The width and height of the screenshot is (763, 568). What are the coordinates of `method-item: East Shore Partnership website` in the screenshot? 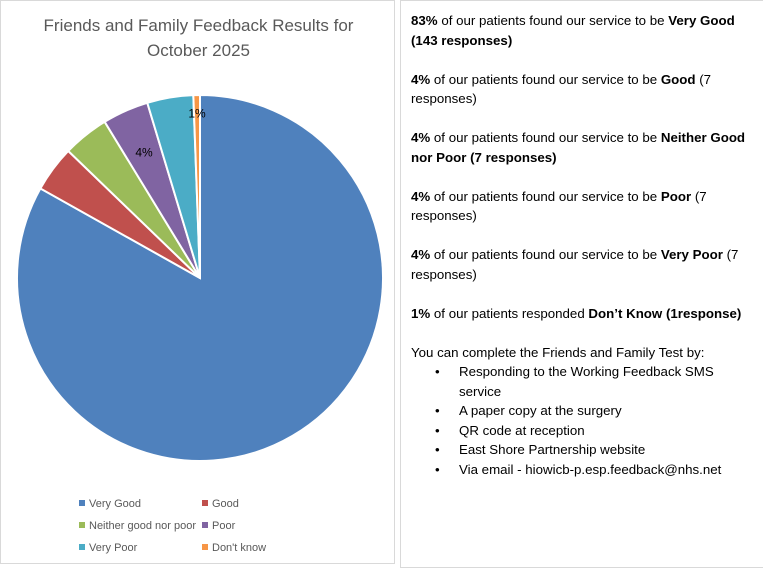 It's located at (595, 450).